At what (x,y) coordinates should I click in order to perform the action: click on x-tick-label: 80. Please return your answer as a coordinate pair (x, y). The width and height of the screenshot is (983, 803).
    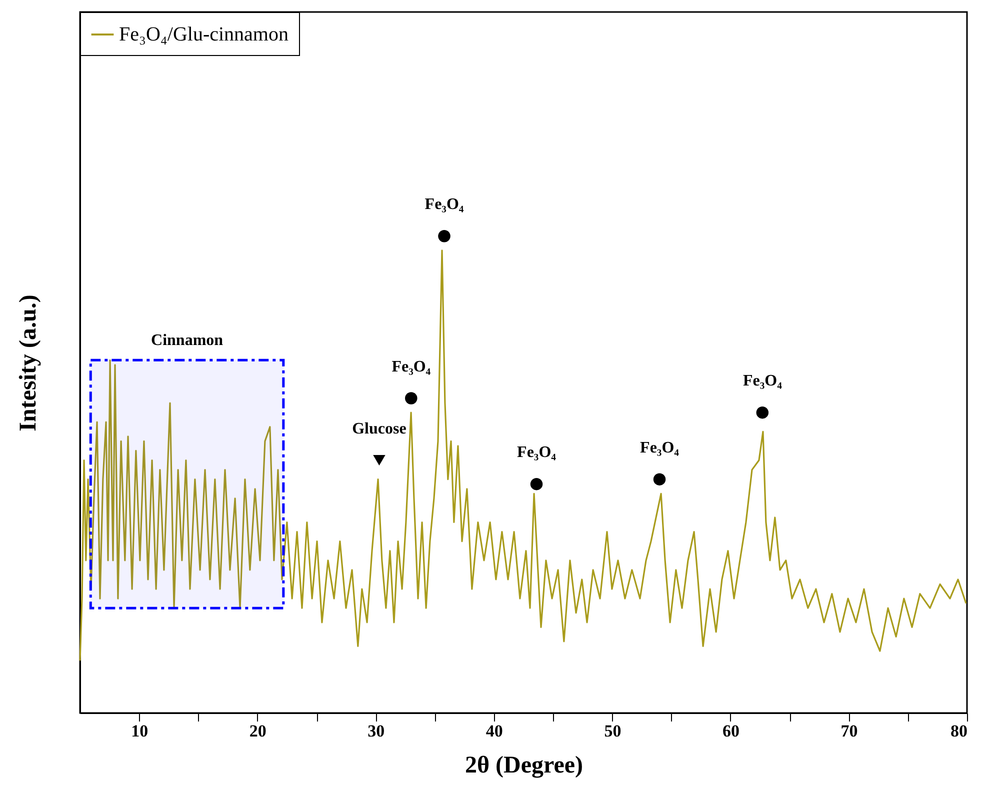
    Looking at the image, I should click on (959, 731).